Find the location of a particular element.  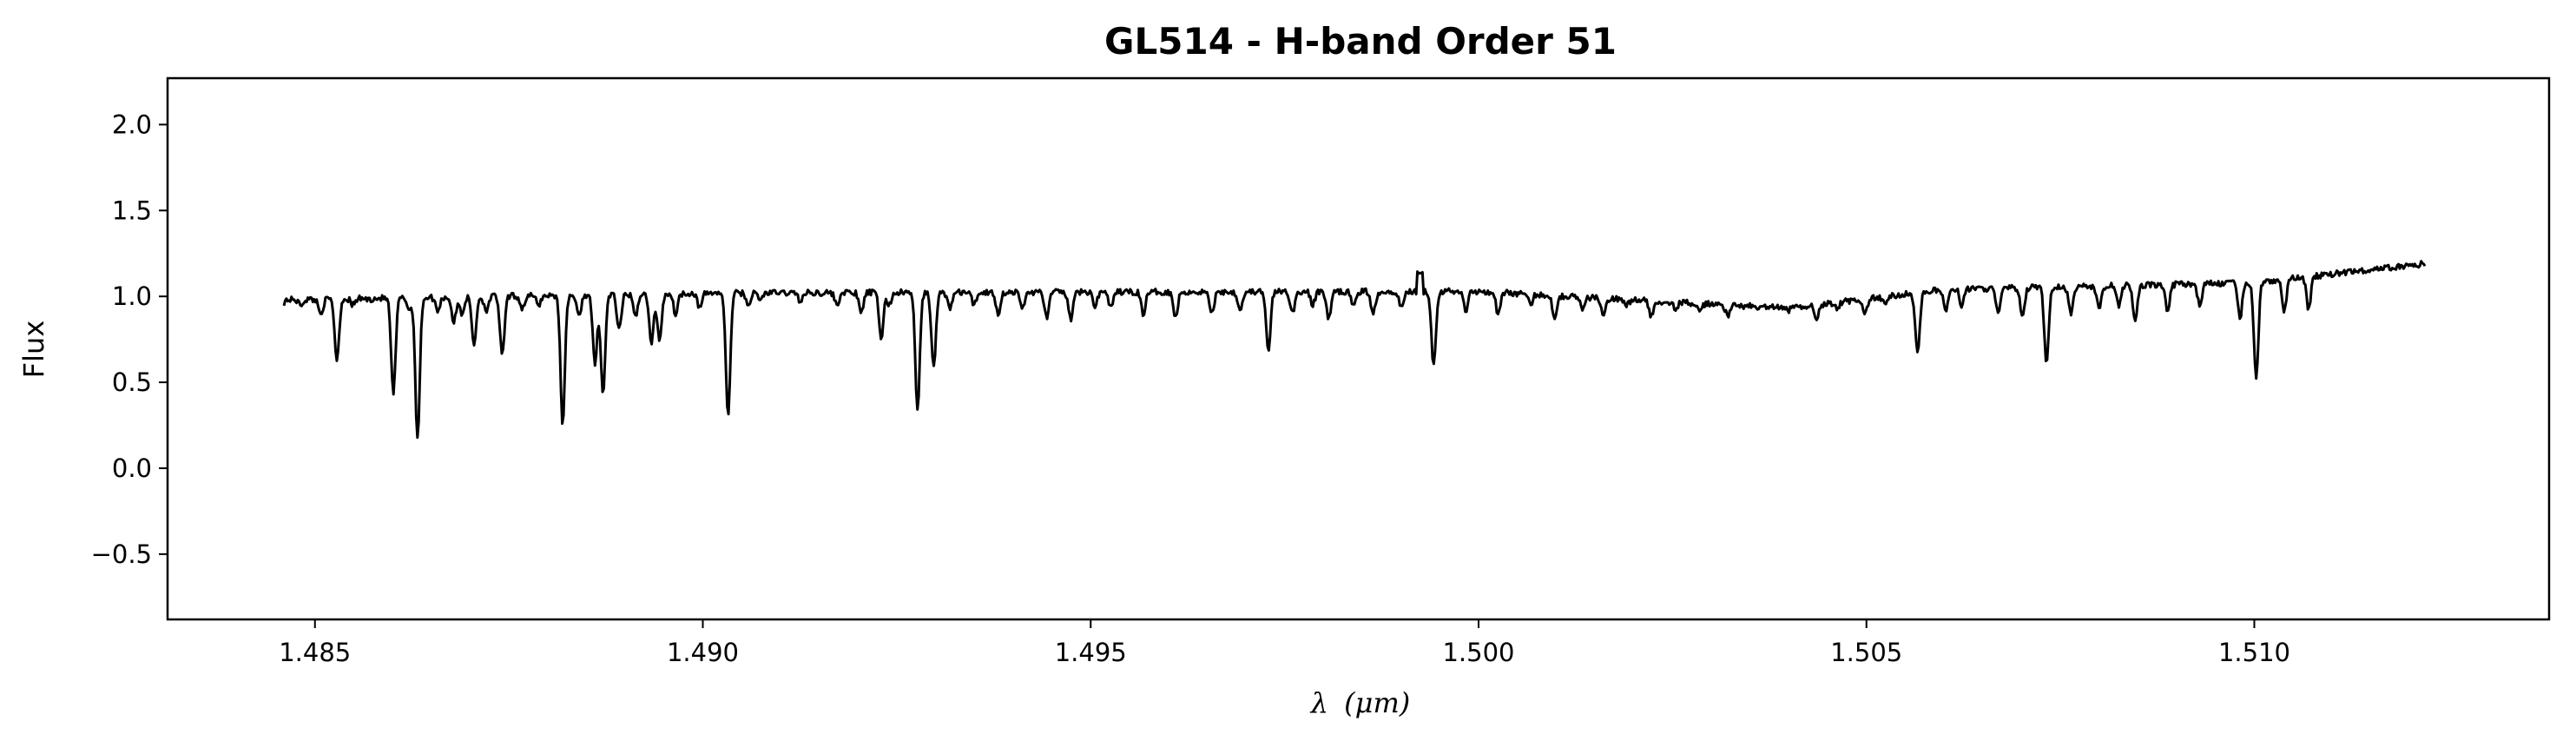

x-tick-label: 1.495 is located at coordinates (1091, 652).